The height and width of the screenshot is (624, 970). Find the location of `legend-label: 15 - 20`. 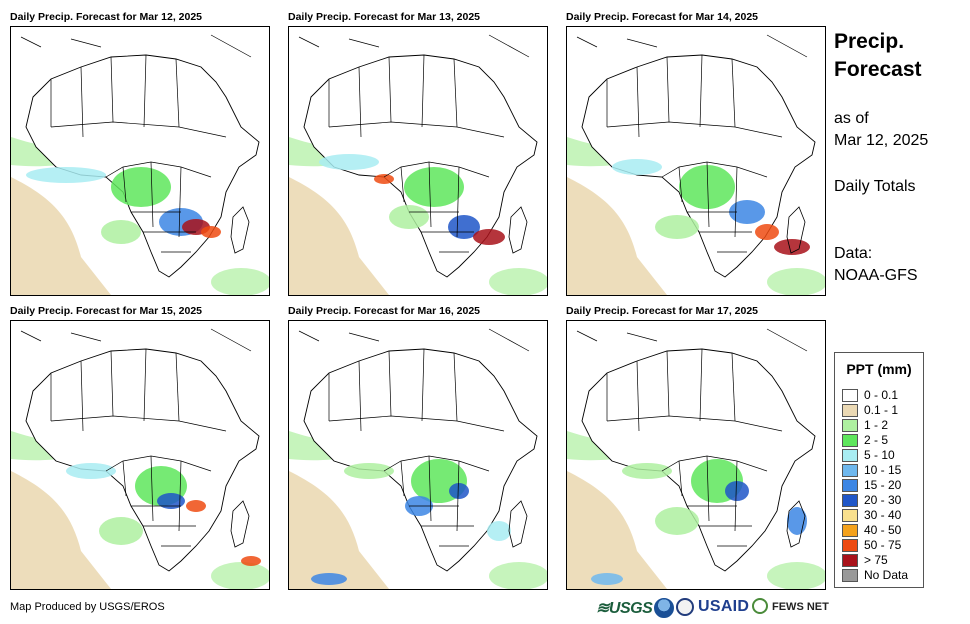

legend-label: 15 - 20 is located at coordinates (883, 485).